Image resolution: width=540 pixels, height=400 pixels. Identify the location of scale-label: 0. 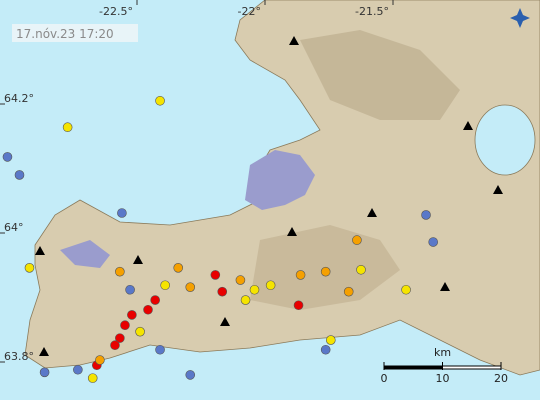
(384, 378).